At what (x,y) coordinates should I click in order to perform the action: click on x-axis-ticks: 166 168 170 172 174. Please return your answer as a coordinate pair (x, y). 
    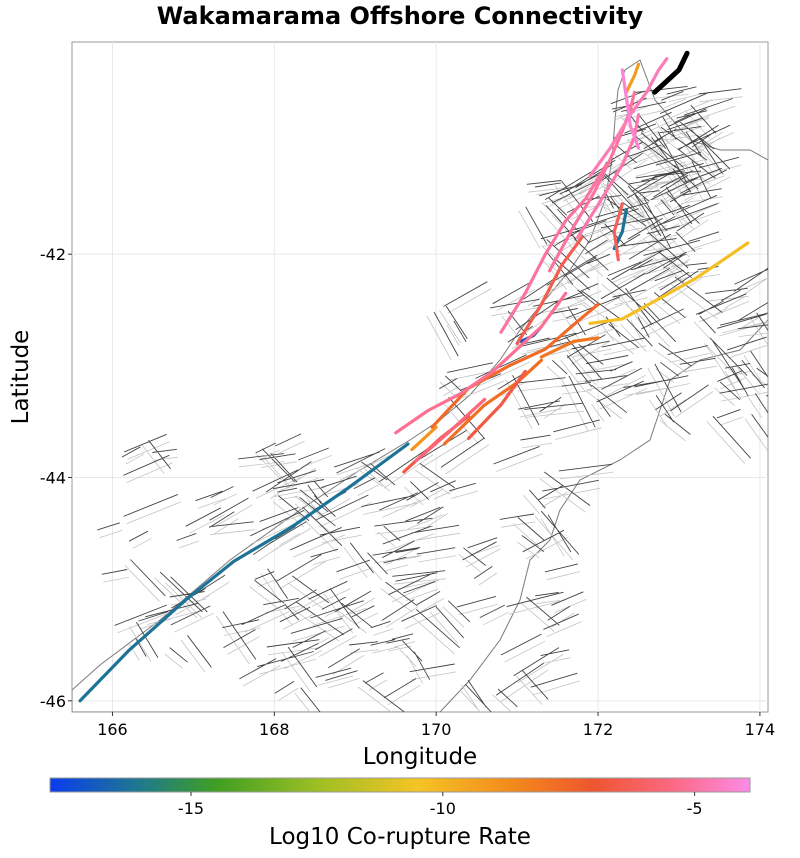
    Looking at the image, I should click on (436, 725).